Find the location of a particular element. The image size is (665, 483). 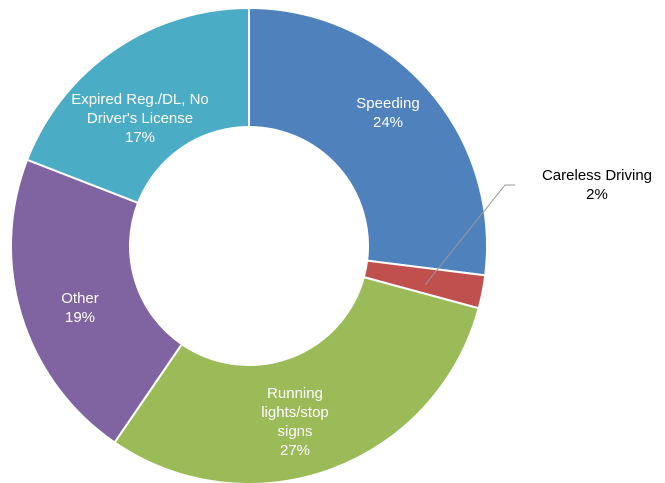

category-name: Expired Reg./DL, No Driver's License is located at coordinates (140, 109).